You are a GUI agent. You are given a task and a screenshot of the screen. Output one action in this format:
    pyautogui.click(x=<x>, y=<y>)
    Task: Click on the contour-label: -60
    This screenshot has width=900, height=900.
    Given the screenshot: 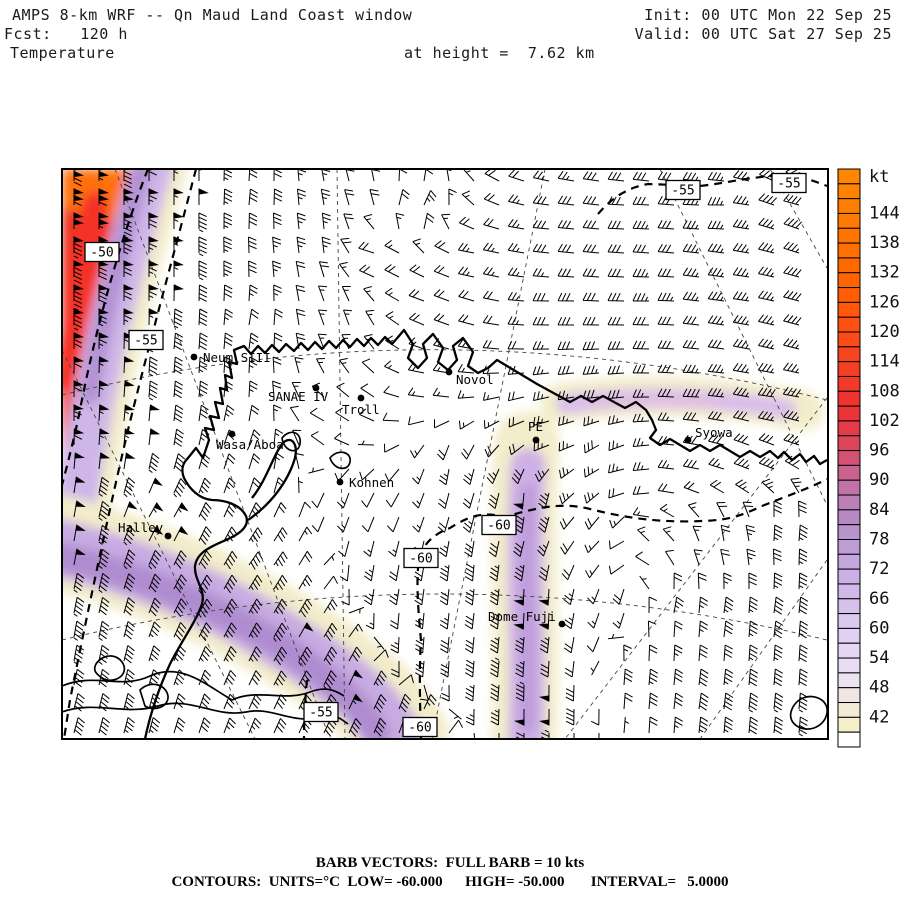 What is the action you would take?
    pyautogui.click(x=420, y=559)
    